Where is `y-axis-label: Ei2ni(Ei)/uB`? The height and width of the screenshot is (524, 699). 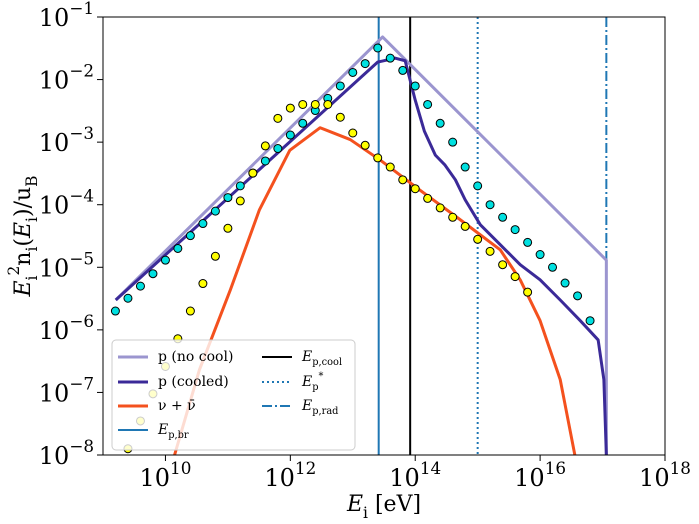
y-axis-label: Ei2ni(Ei)/uB is located at coordinates (23, 237).